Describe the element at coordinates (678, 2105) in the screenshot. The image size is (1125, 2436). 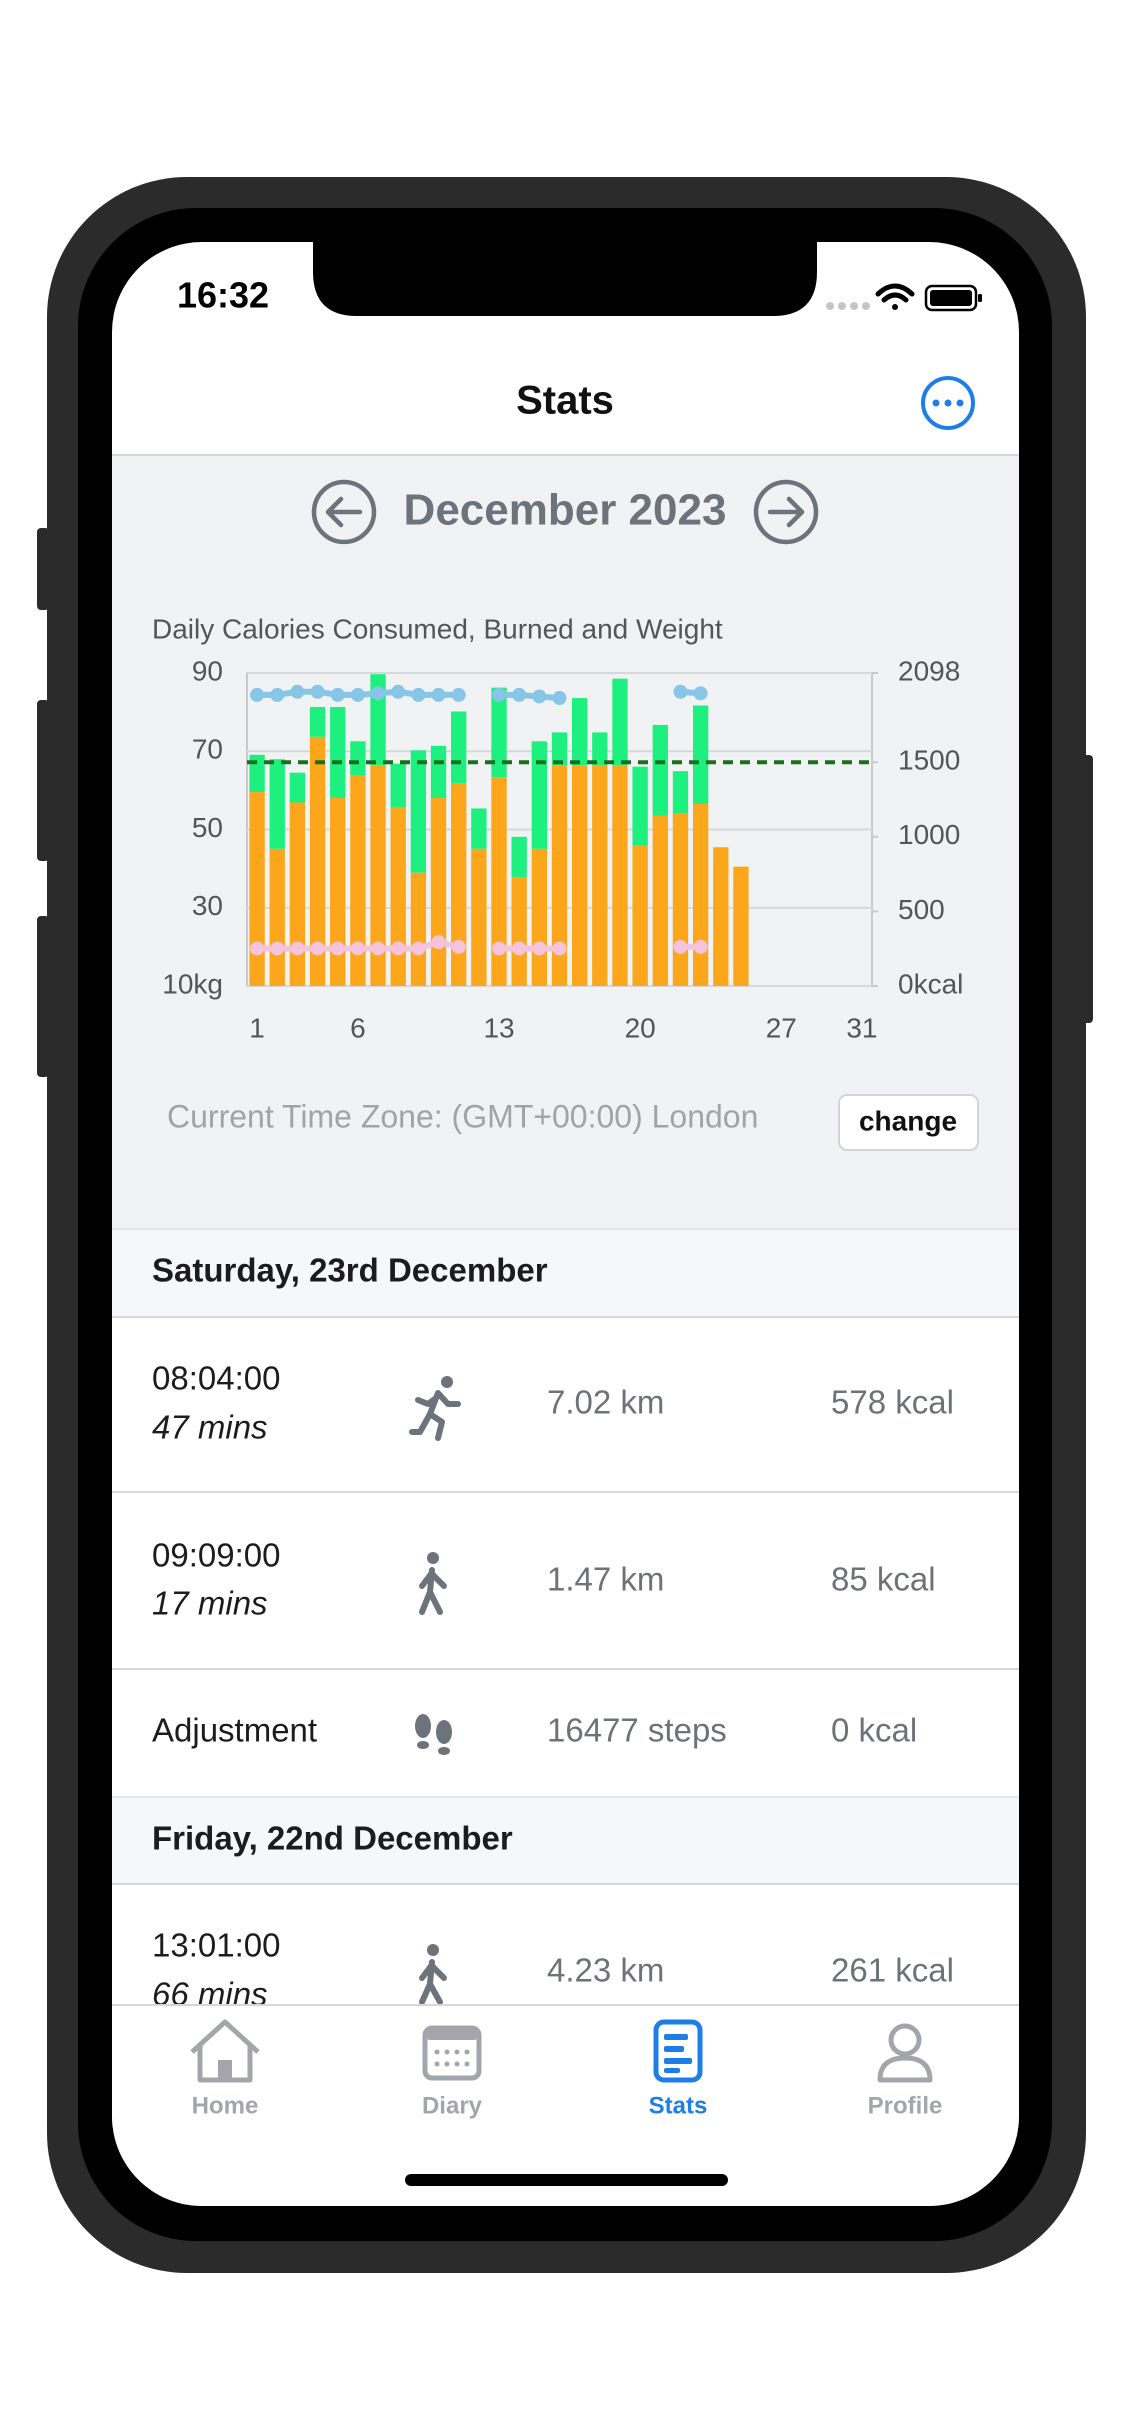
I see `tab-label: Stats` at that location.